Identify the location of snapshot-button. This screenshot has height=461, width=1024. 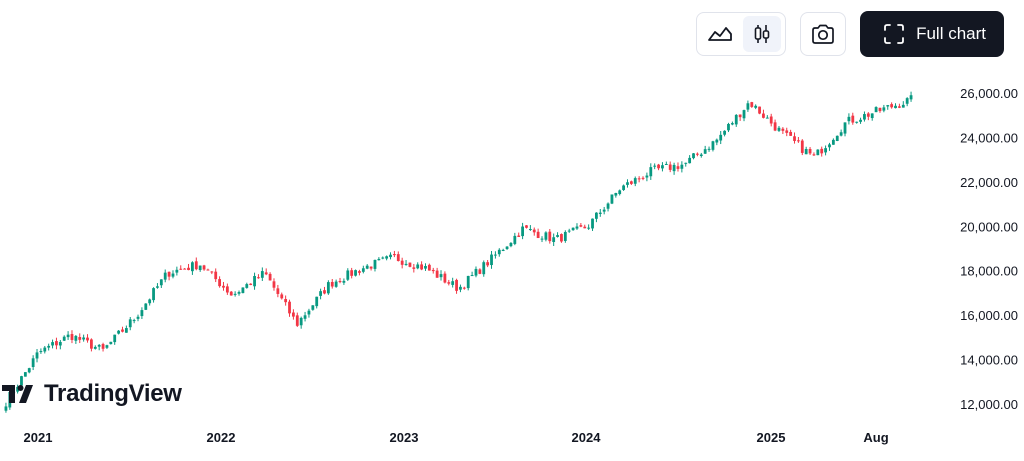
(823, 34).